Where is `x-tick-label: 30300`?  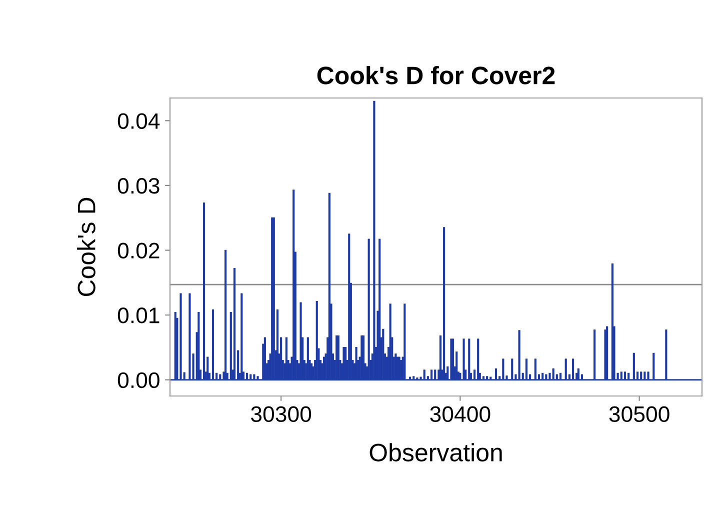 x-tick-label: 30300 is located at coordinates (281, 414).